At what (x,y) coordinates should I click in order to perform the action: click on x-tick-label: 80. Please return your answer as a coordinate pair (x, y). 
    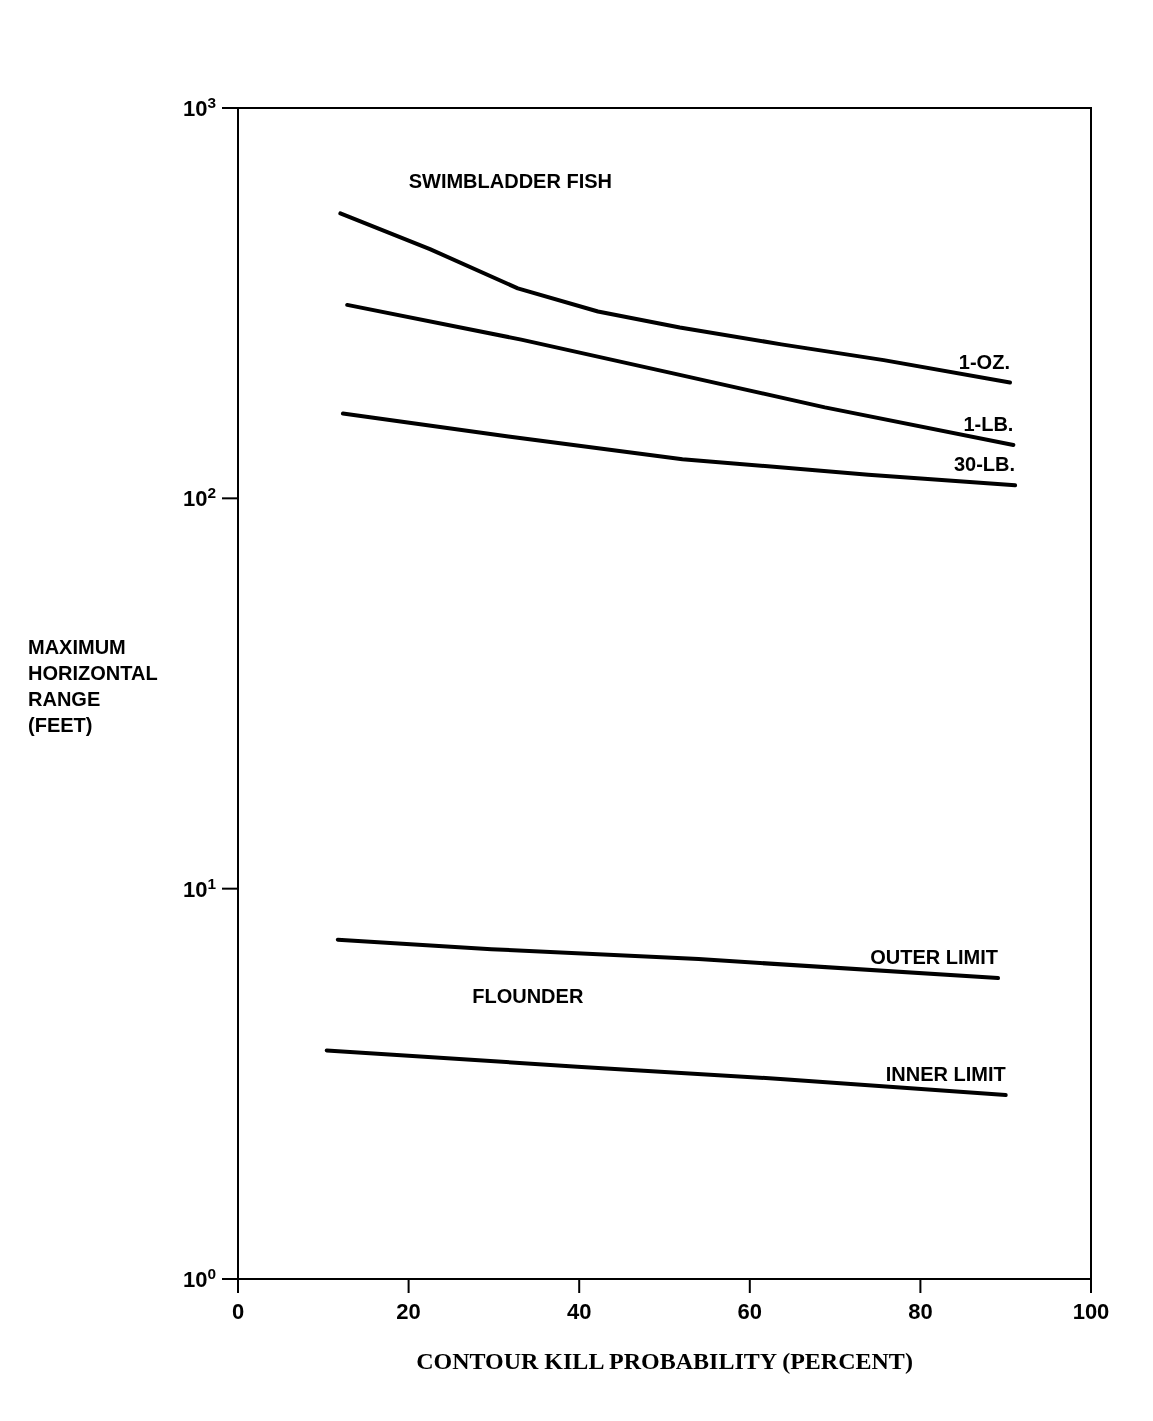
    Looking at the image, I should click on (920, 1311).